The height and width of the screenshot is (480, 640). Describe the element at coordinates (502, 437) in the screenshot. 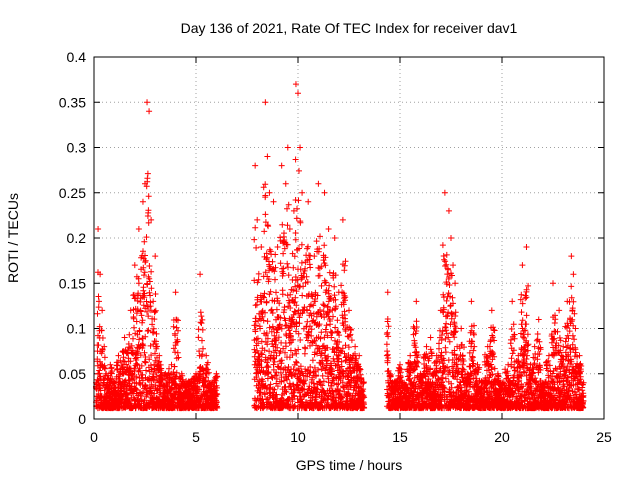

I see `x-tick-label: 20` at that location.